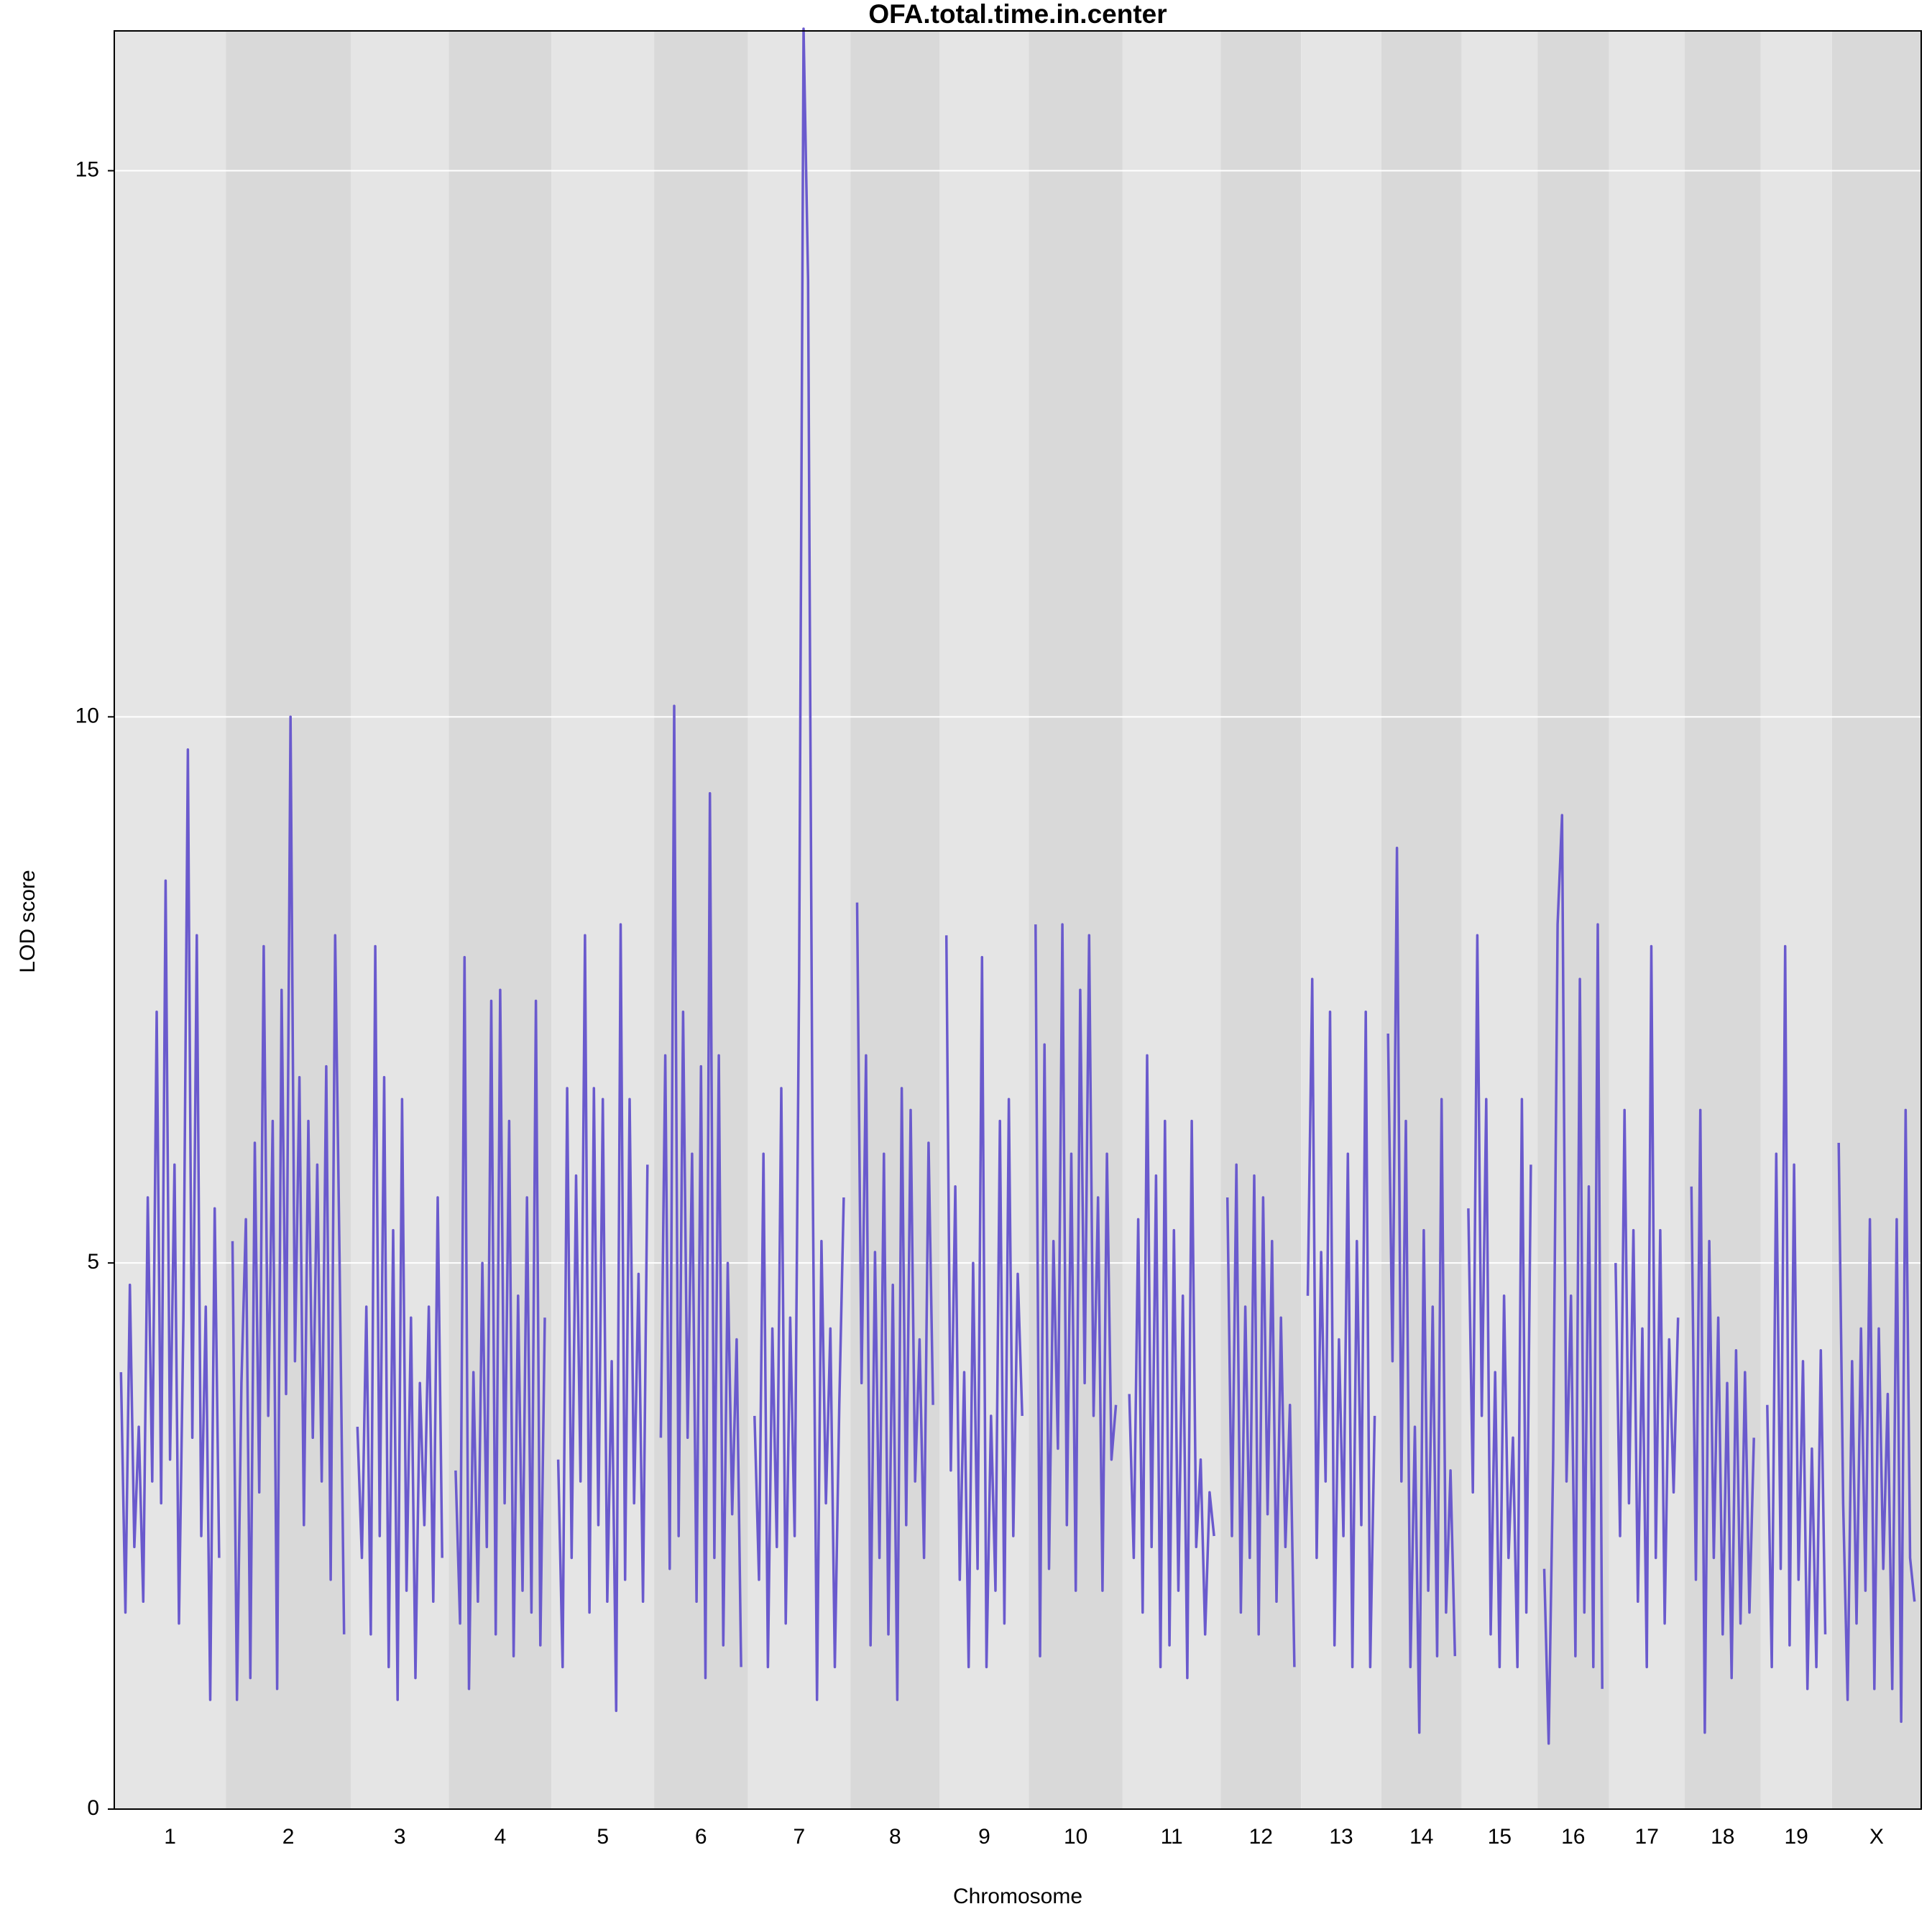 The height and width of the screenshot is (1932, 1932). Describe the element at coordinates (400, 1837) in the screenshot. I see `x-tick-label: 3` at that location.